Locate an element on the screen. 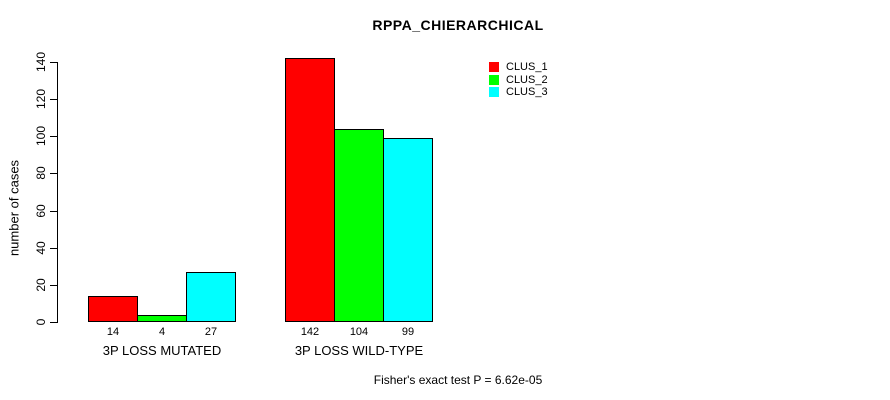 The height and width of the screenshot is (400, 890). legend-row: CLUS_1 is located at coordinates (518, 67).